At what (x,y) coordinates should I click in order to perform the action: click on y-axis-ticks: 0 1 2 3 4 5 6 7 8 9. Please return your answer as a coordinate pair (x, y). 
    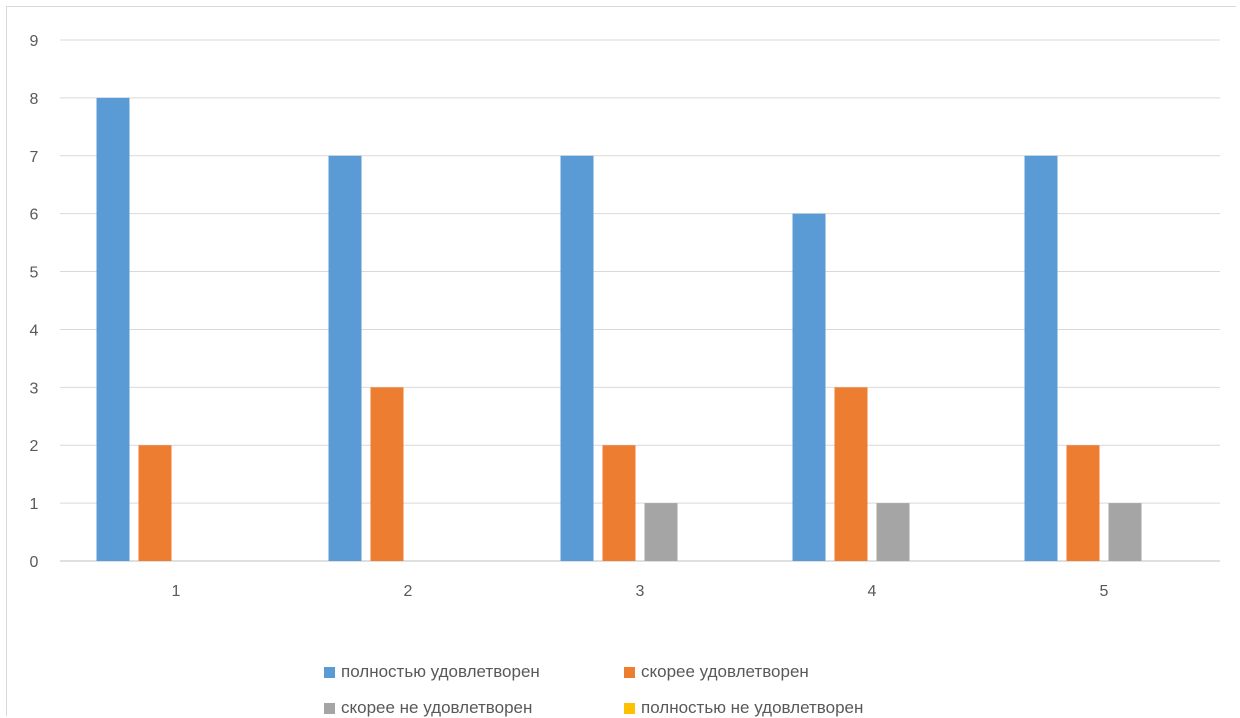
    Looking at the image, I should click on (34, 302).